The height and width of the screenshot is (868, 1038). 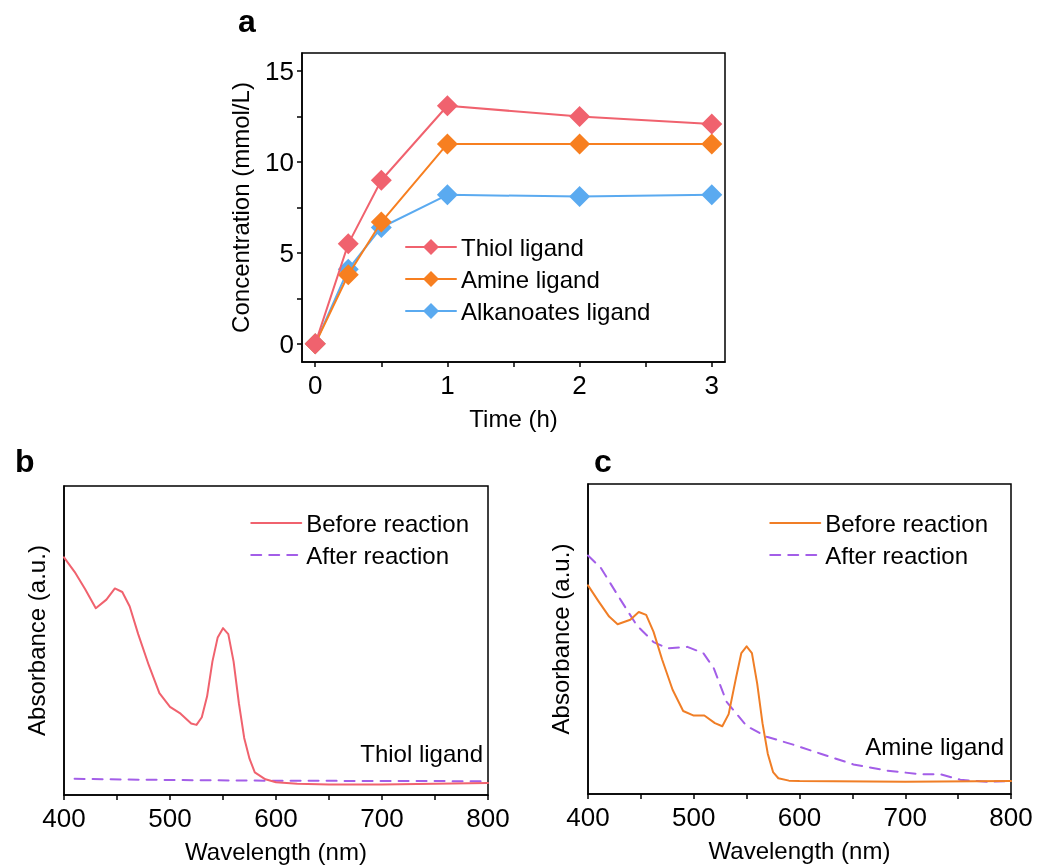 I want to click on chart-title: b, so click(x=25, y=461).